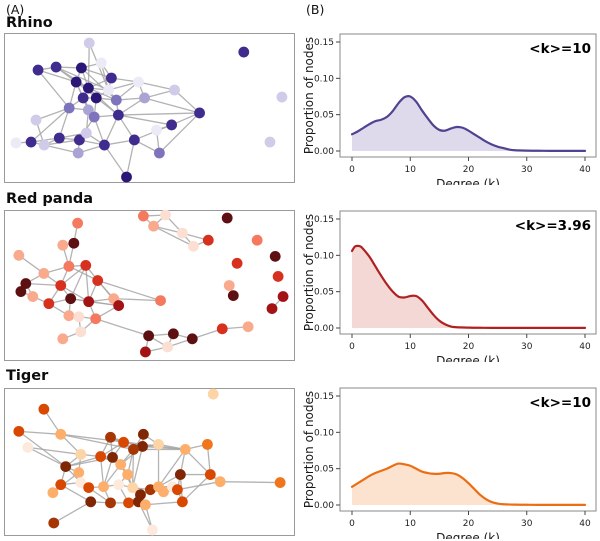  I want to click on panel-b-label: (B), so click(315, 9).